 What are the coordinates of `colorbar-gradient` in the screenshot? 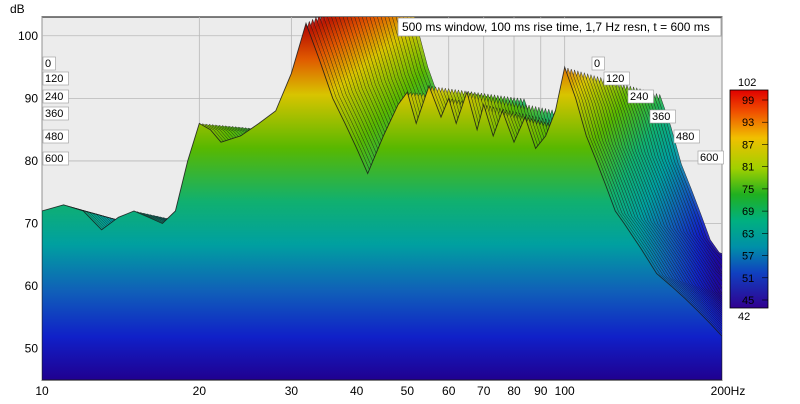 It's located at (749, 199).